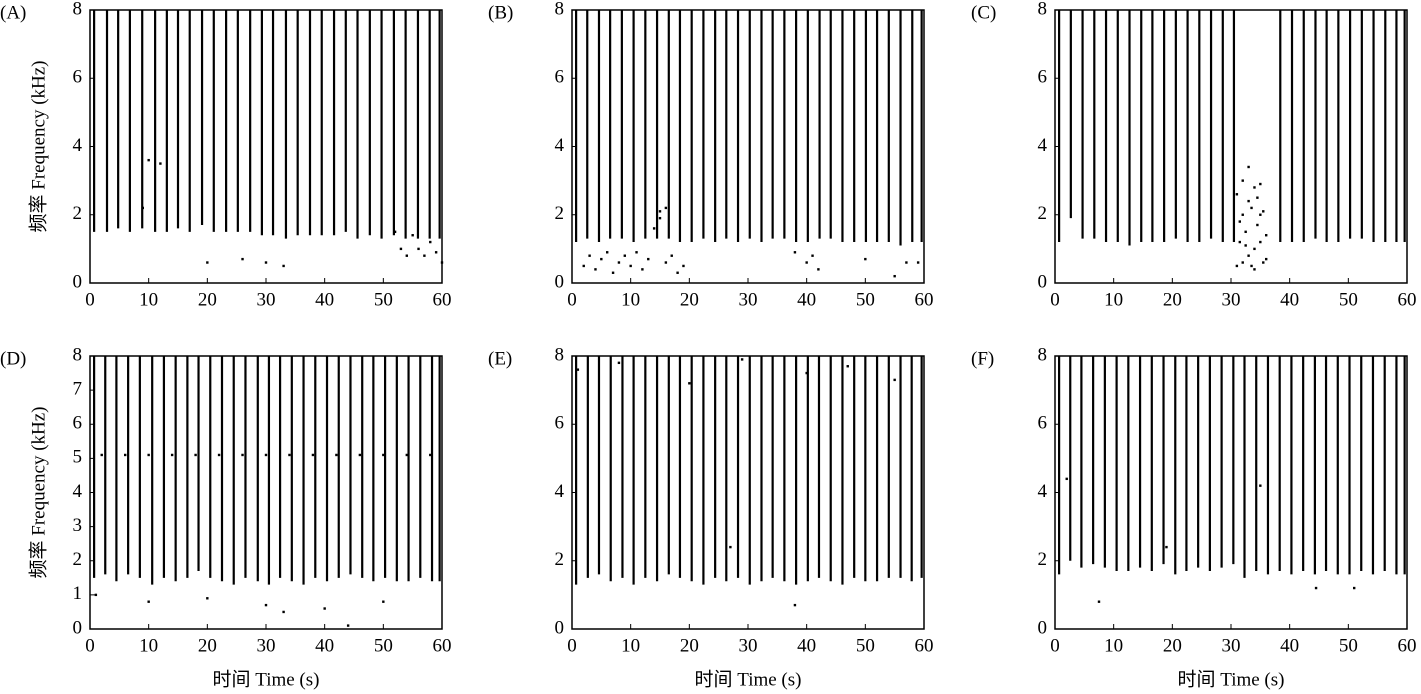 The image size is (1421, 694). Describe the element at coordinates (78, 525) in the screenshot. I see `y-tick-label: 3` at that location.